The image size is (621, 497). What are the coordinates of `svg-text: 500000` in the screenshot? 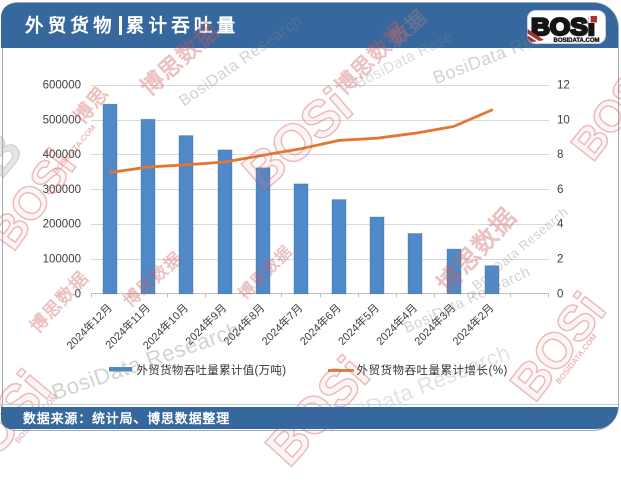 It's located at (62, 120).